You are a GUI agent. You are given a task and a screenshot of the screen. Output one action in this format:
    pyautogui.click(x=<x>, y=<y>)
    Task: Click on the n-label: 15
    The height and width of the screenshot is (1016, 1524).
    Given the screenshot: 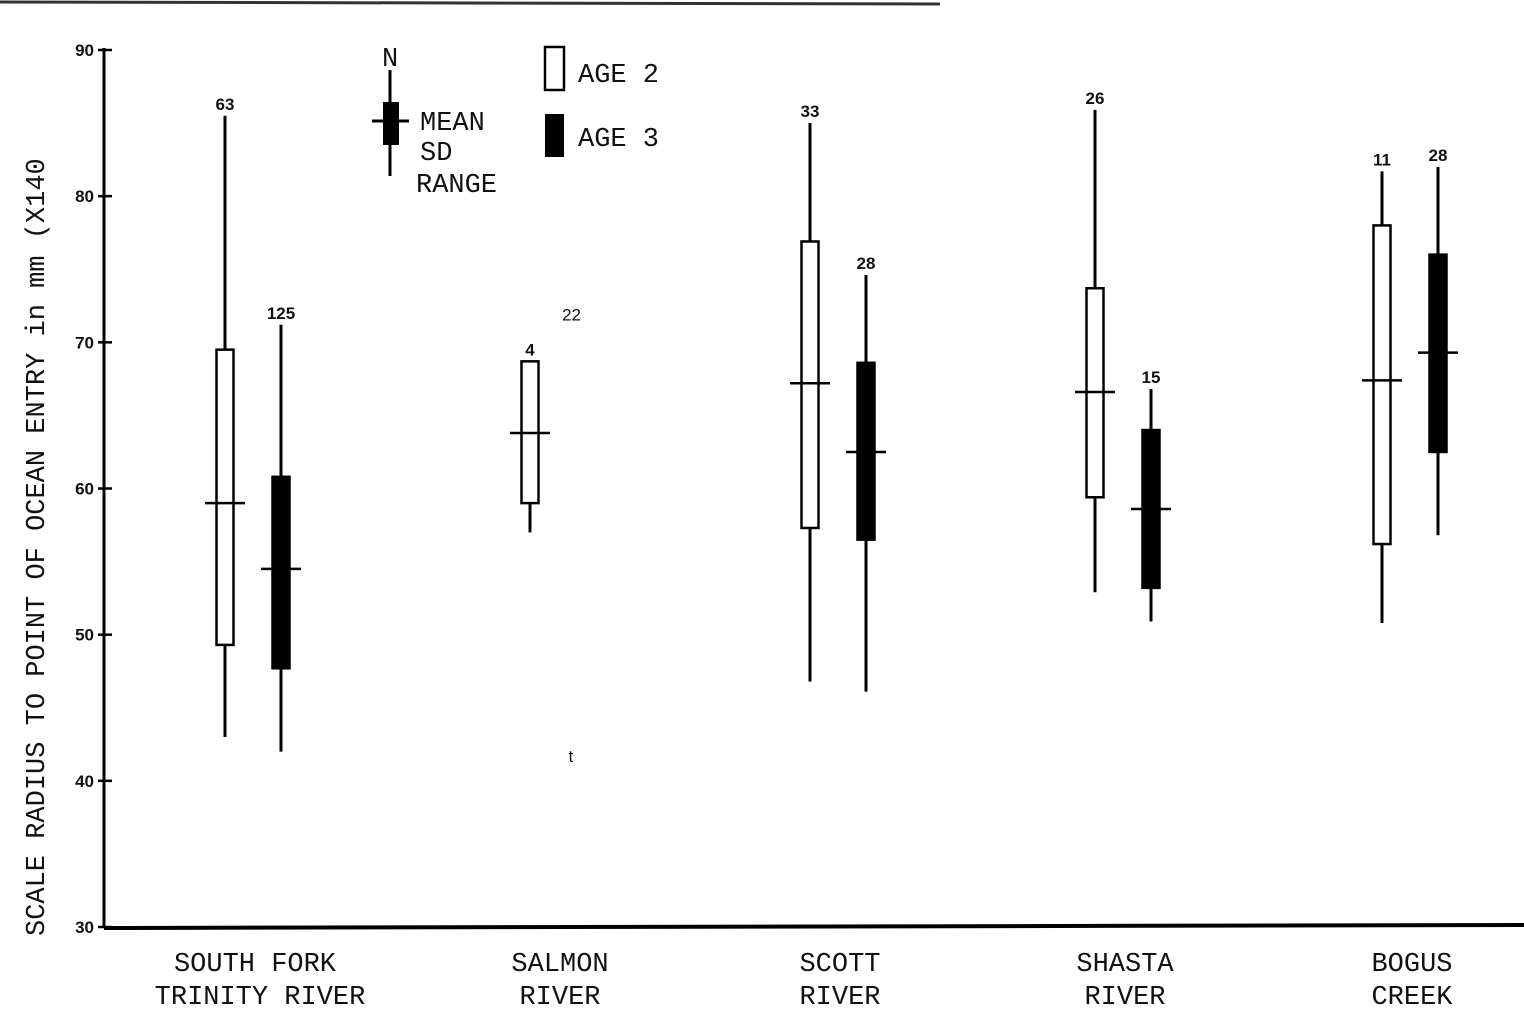 What is the action you would take?
    pyautogui.click(x=1151, y=377)
    